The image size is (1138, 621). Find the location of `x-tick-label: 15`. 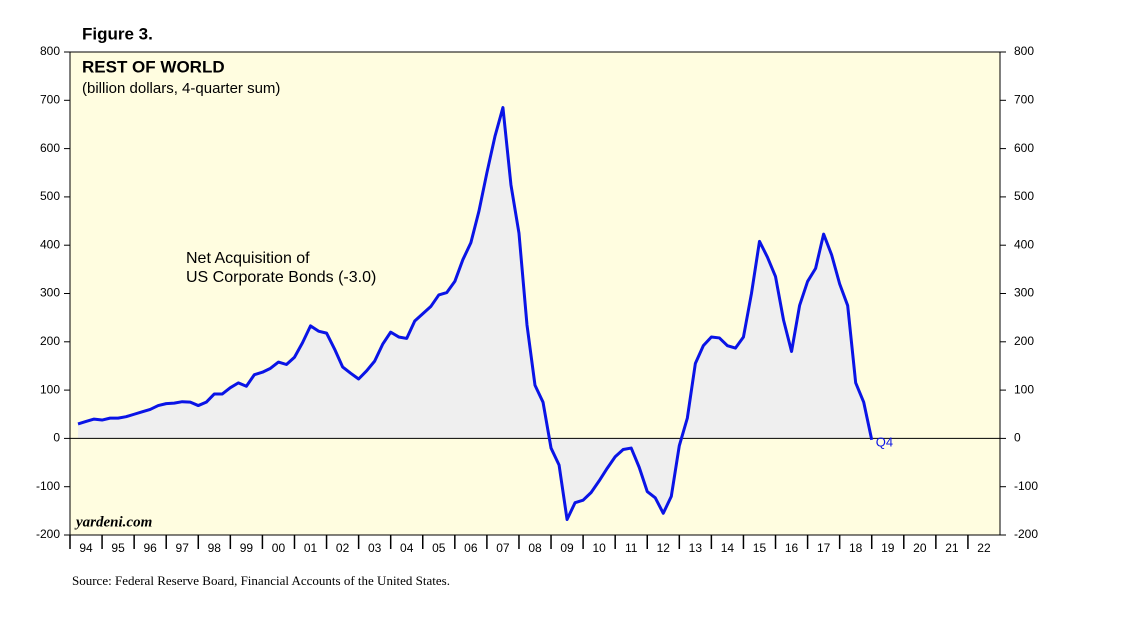

x-tick-label: 15 is located at coordinates (760, 548).